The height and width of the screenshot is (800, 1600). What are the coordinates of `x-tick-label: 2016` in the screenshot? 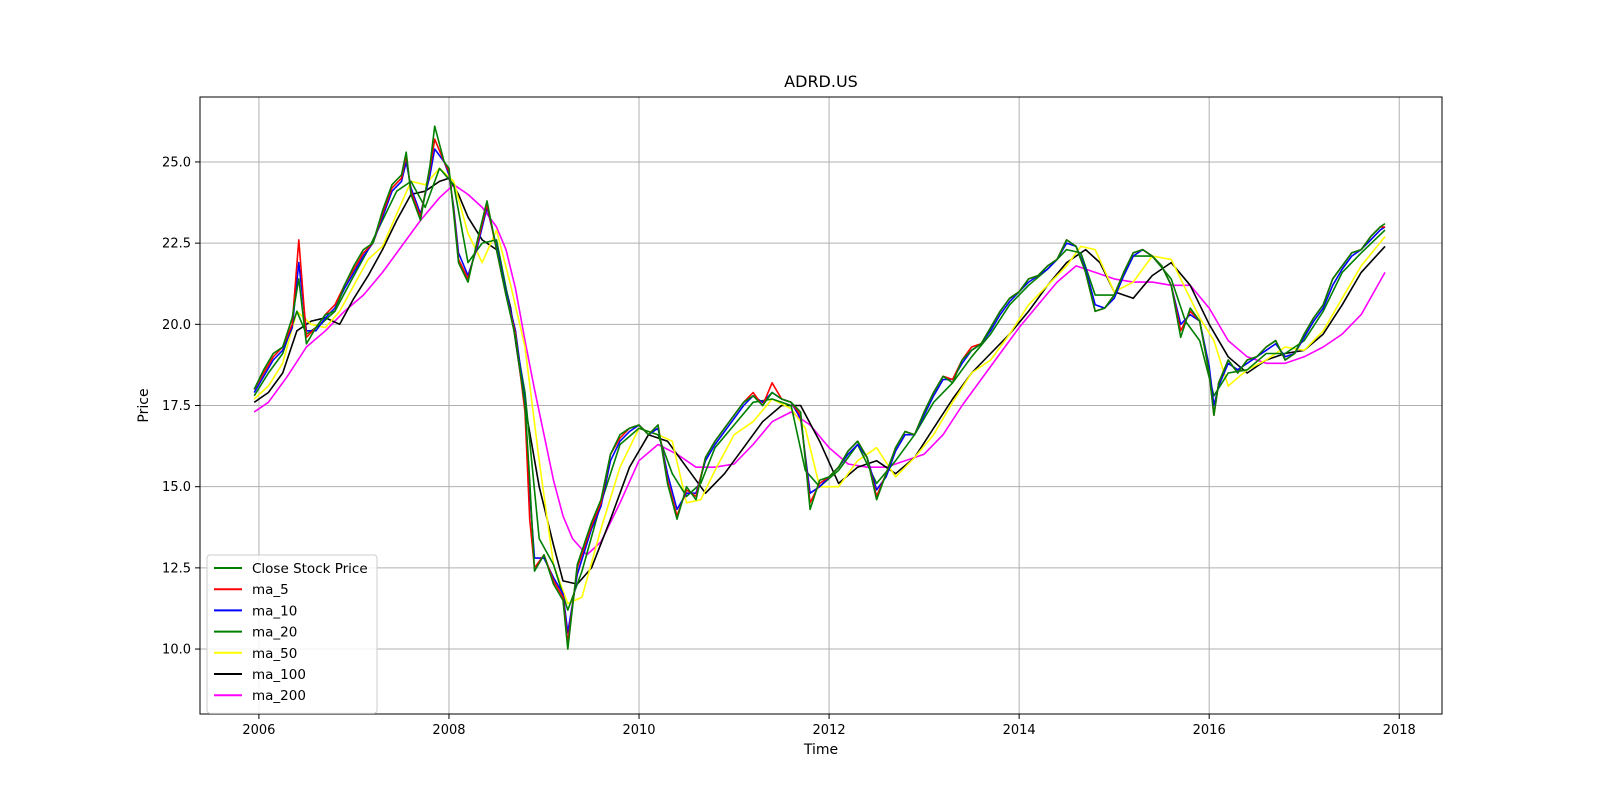 It's located at (1209, 730).